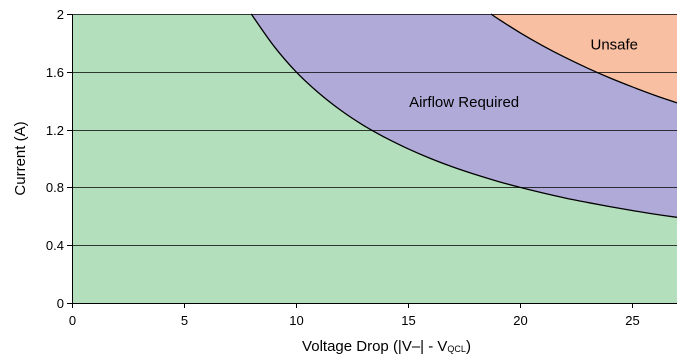 The image size is (677, 356). Describe the element at coordinates (408, 320) in the screenshot. I see `x-tick-label: 15` at that location.